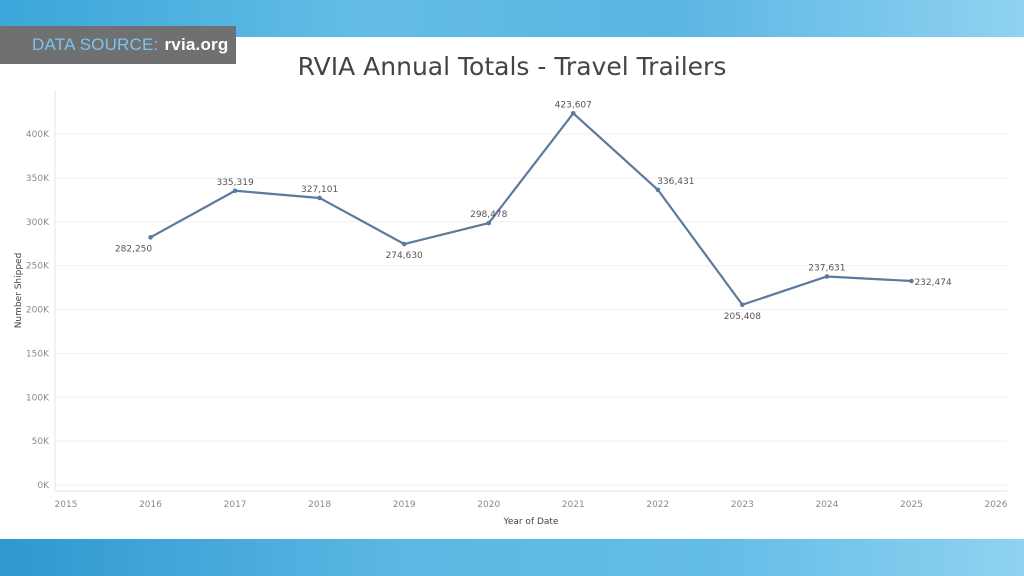 The width and height of the screenshot is (1024, 576). Describe the element at coordinates (235, 505) in the screenshot. I see `x-tick-label: 2017` at that location.